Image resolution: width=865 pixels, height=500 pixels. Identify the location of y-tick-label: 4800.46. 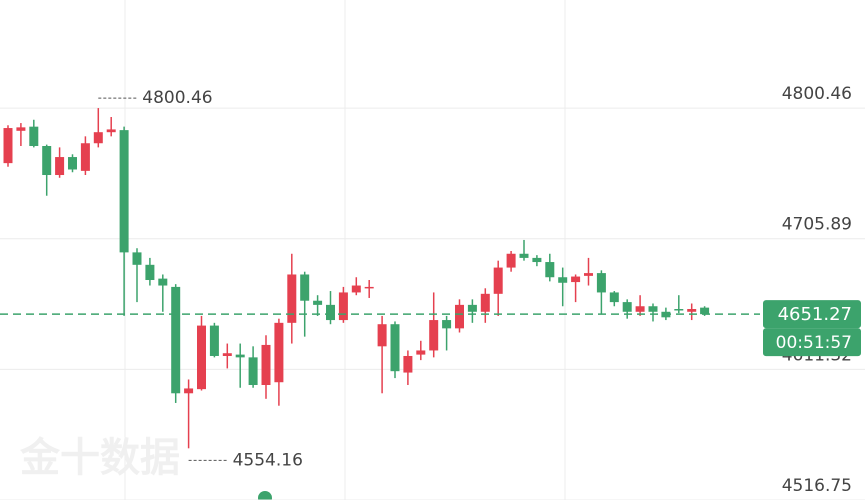
(817, 94).